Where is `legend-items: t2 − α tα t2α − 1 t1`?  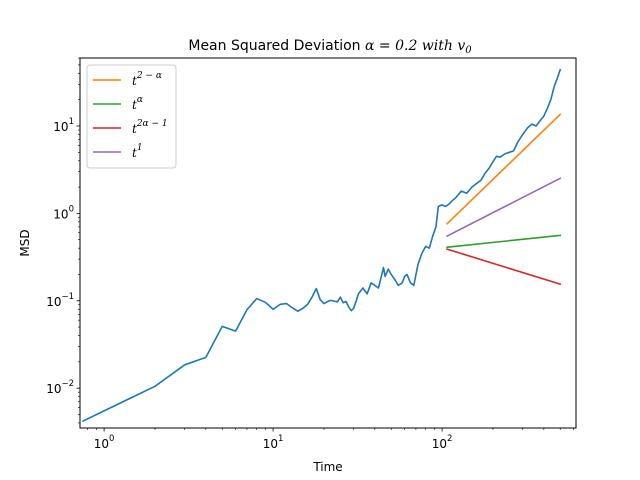
legend-items: t2 − α tα t2α − 1 t1 is located at coordinates (130, 115).